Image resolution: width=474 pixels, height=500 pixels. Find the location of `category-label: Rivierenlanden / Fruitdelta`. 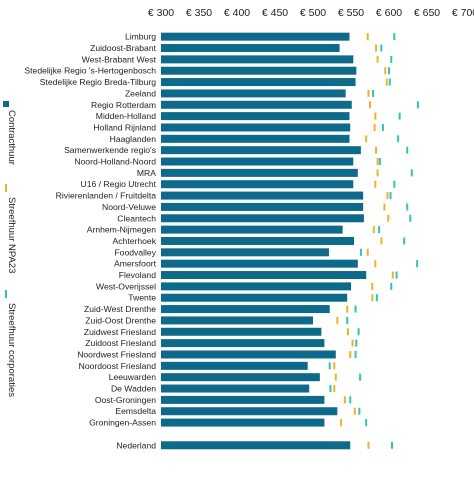

category-label: Rivierenlanden / Fruitdelta is located at coordinates (106, 196).